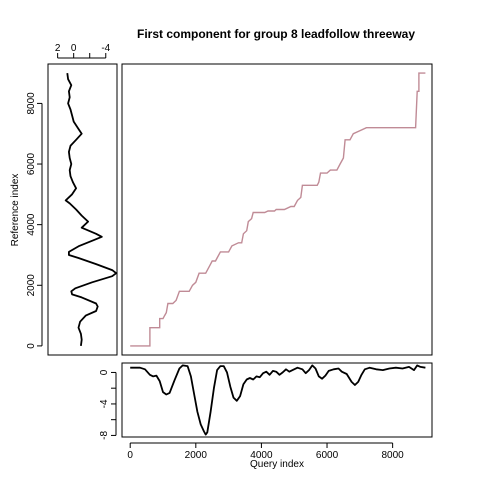  I want to click on query-y-tick-label: -4, so click(104, 403).